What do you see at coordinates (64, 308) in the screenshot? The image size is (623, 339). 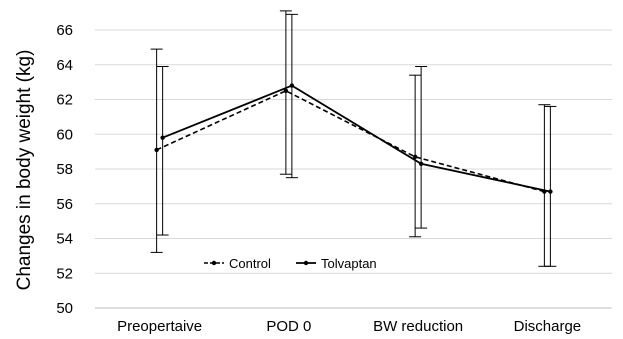 I see `y-tick-label-50: 50` at bounding box center [64, 308].